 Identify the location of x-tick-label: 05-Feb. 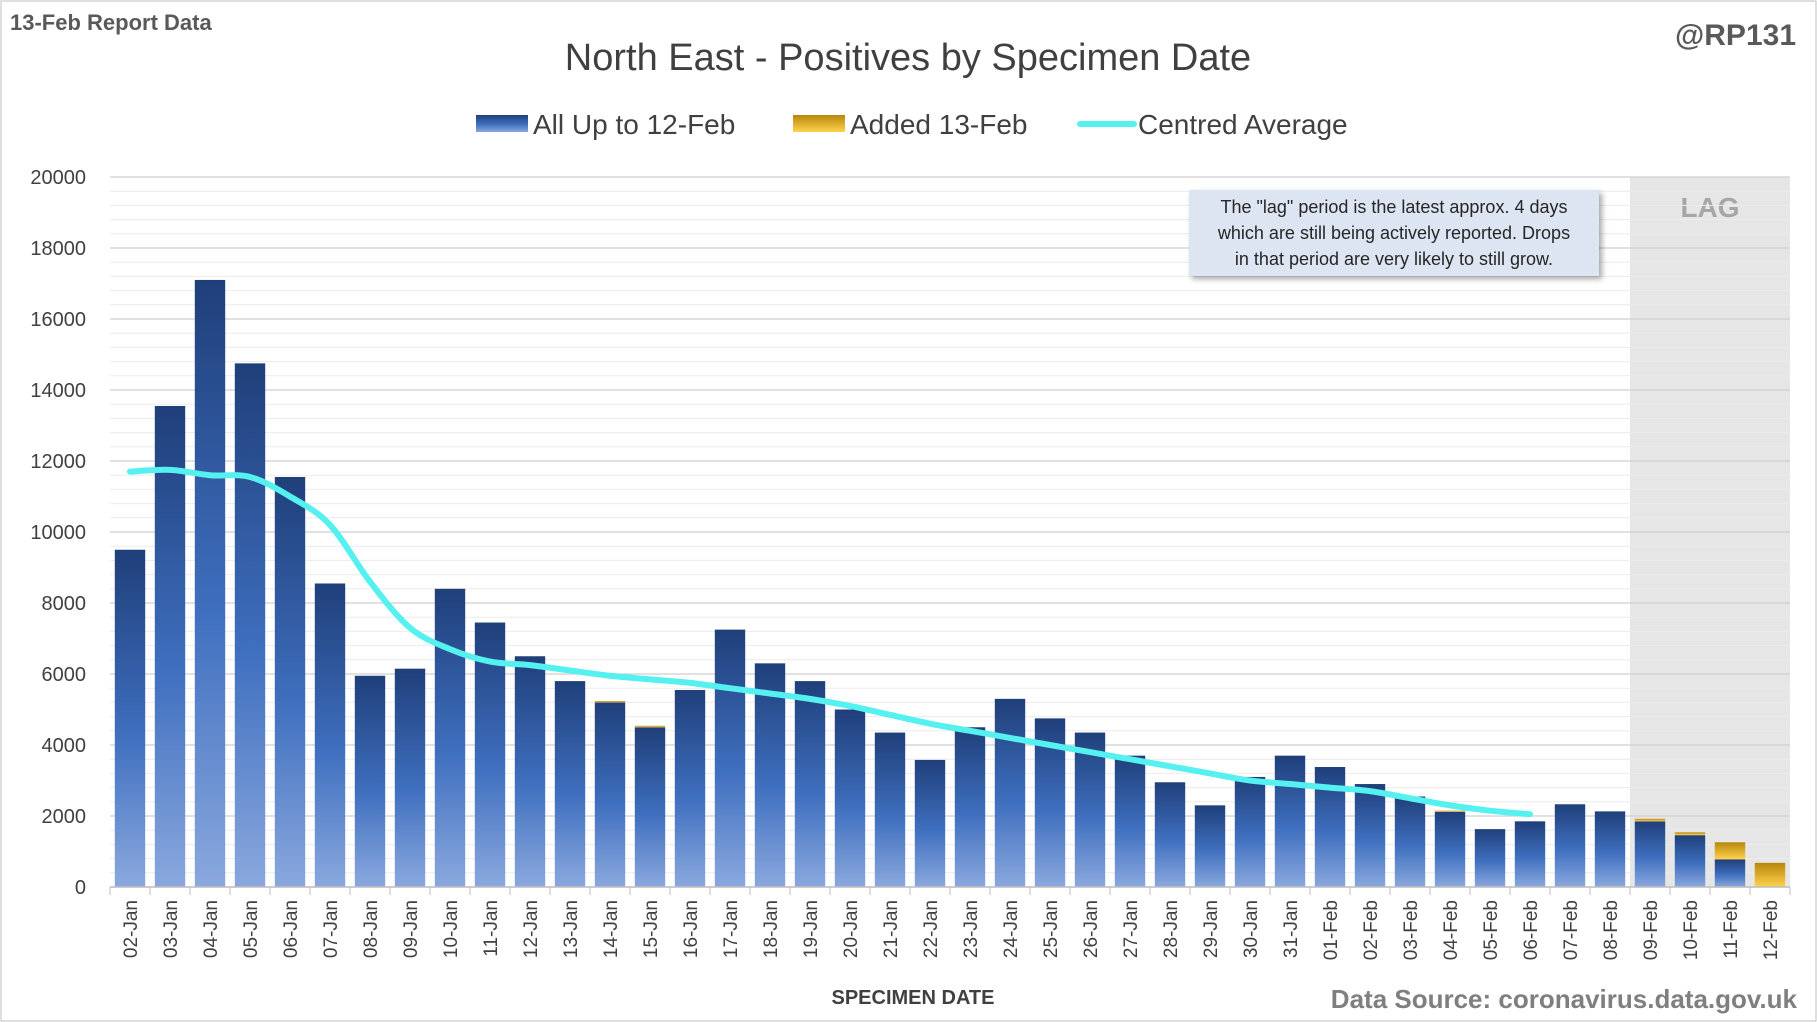
(1491, 930).